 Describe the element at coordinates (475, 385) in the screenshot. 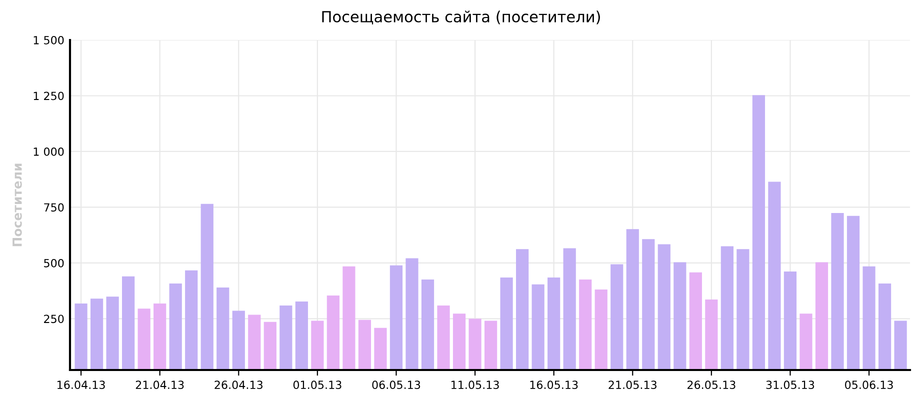

I see `x-tick-label: 11.05.13` at that location.